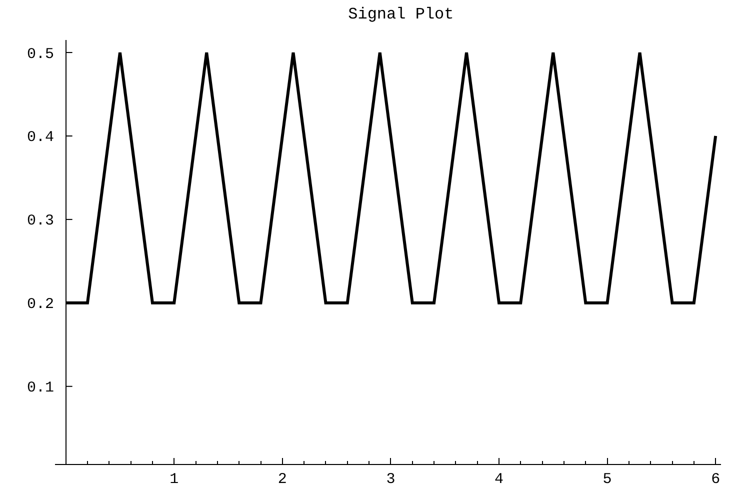  Describe the element at coordinates (391, 479) in the screenshot. I see `x-tick-label: 3` at that location.